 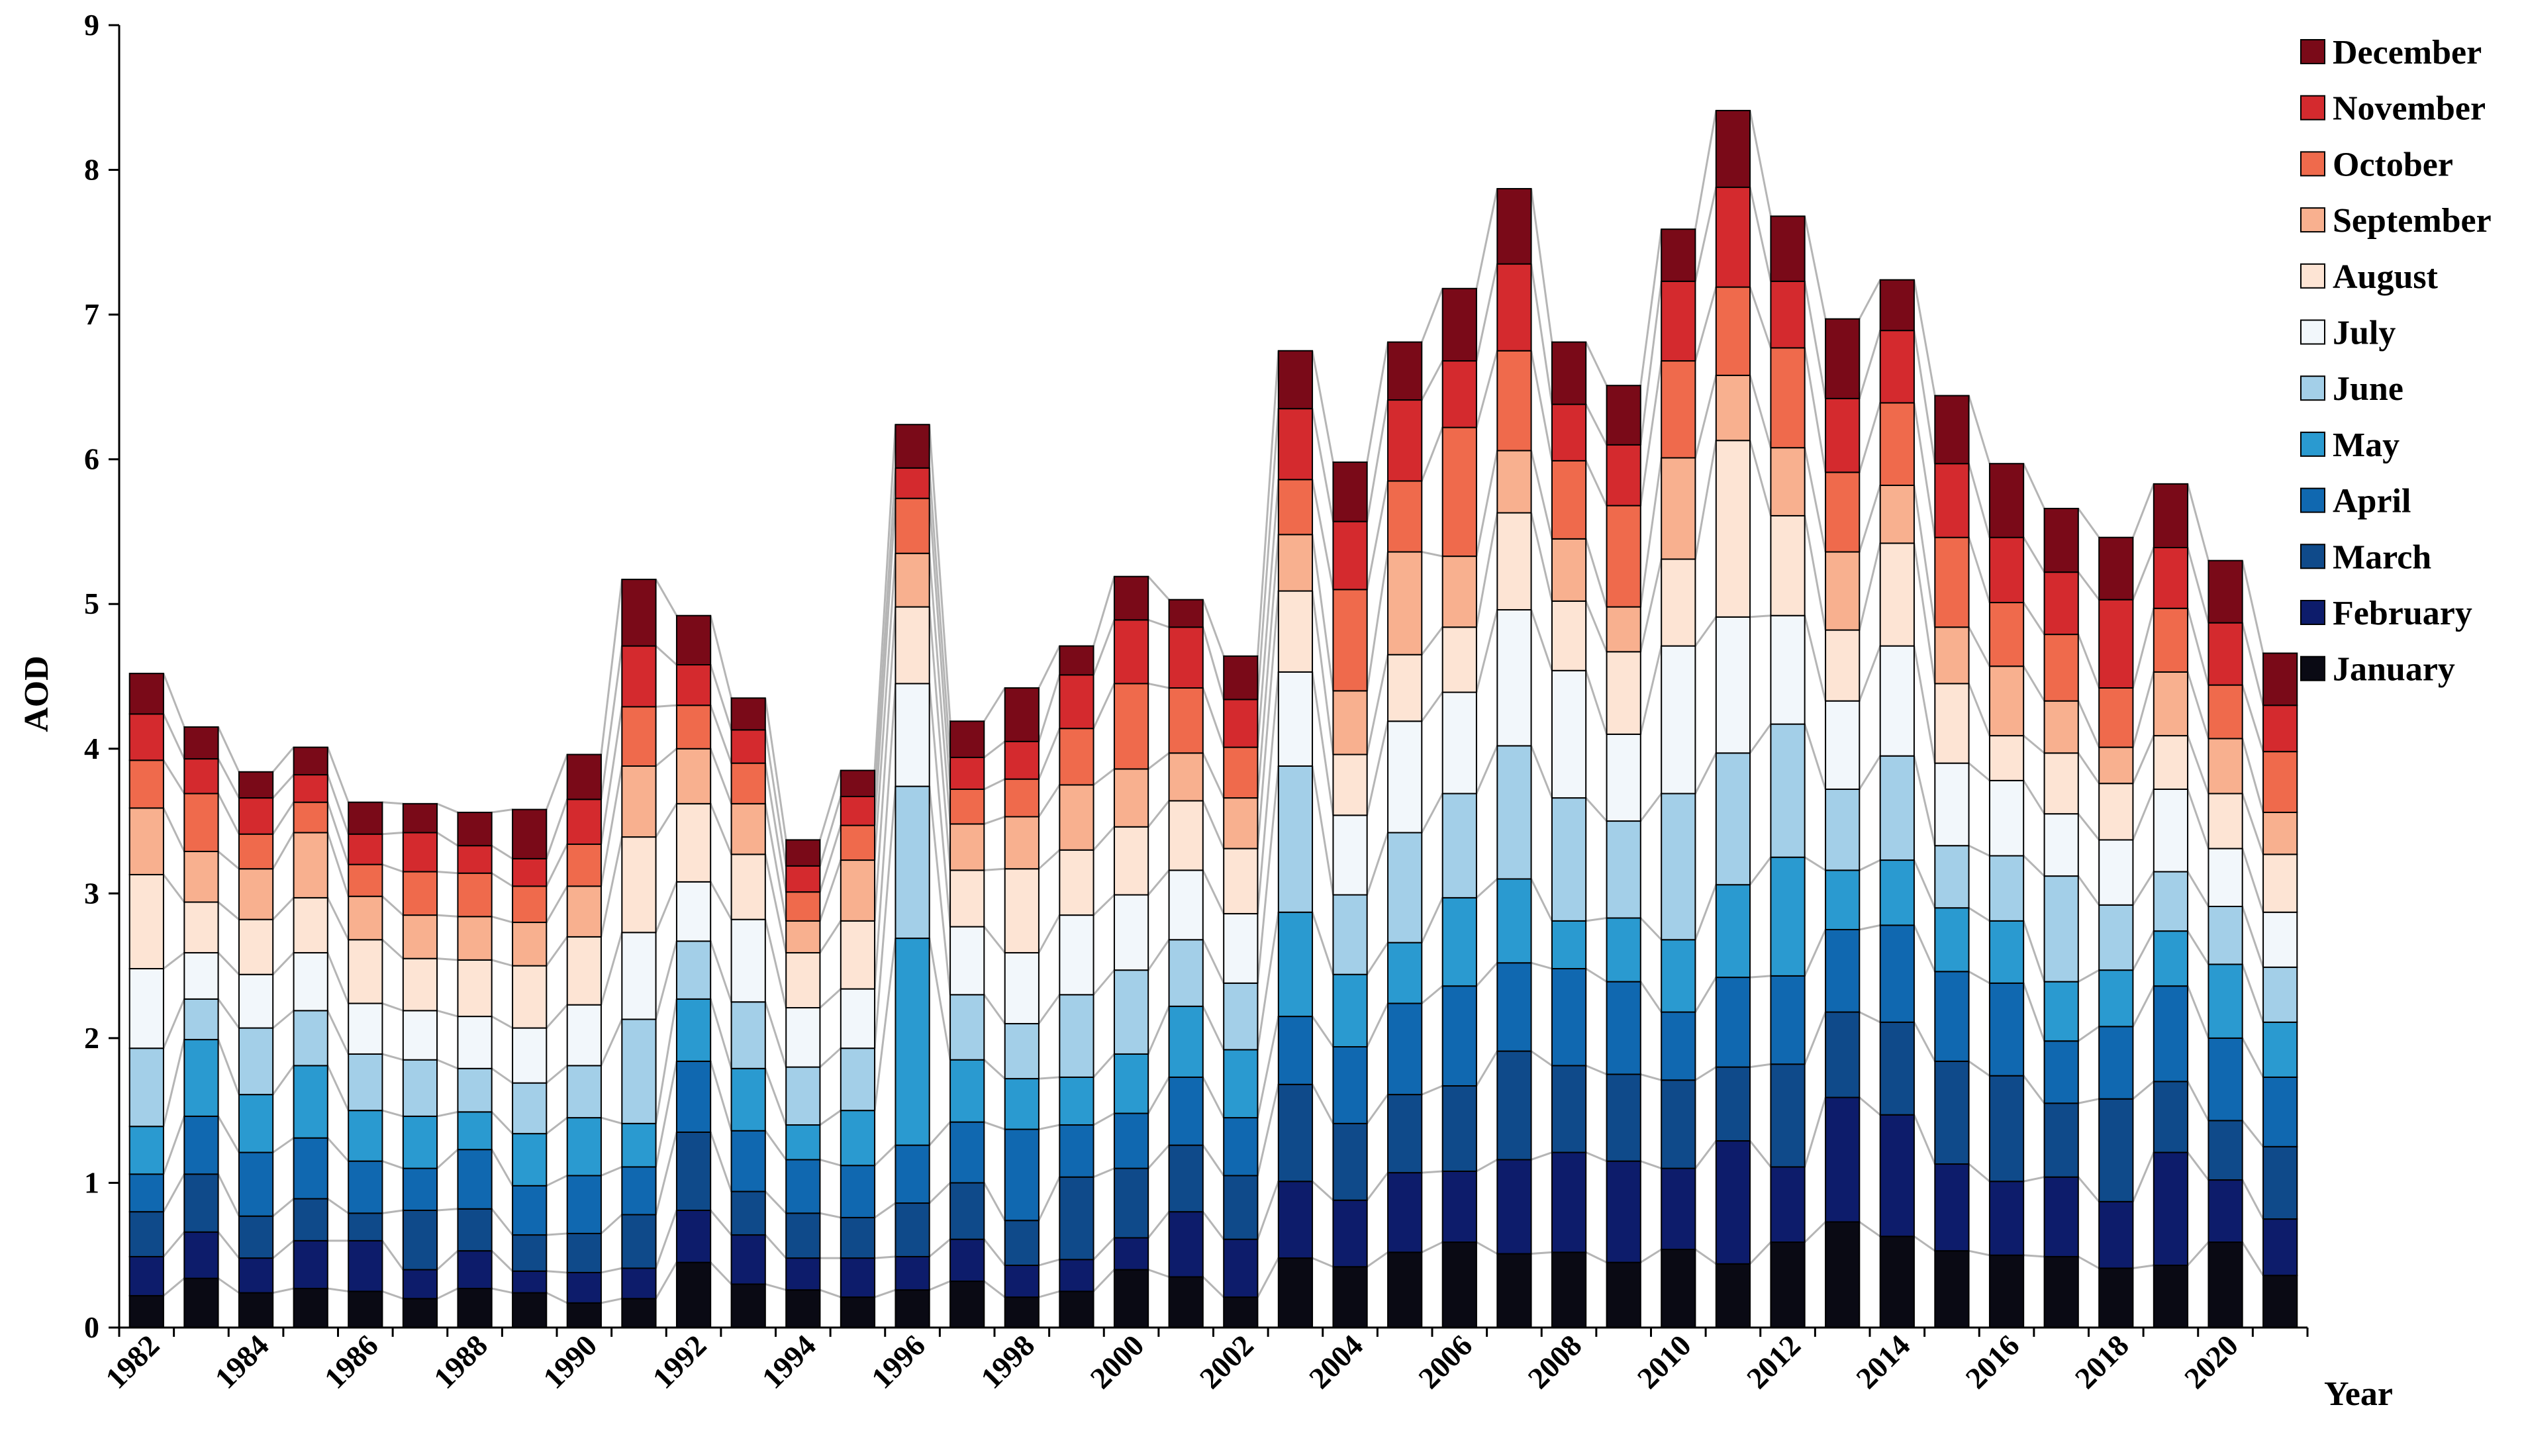 What do you see at coordinates (1678, 1046) in the screenshot?
I see `bar-segment-april-2010` at bounding box center [1678, 1046].